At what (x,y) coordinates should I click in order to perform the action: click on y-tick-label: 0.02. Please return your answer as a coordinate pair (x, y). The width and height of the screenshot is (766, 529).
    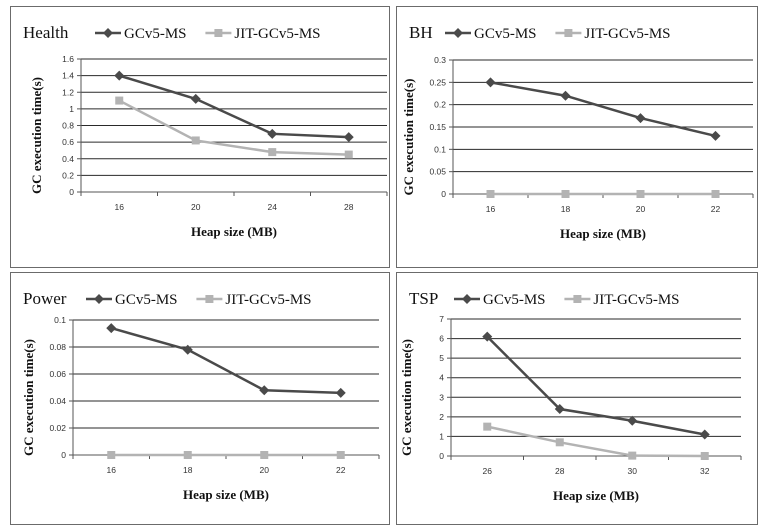
    Looking at the image, I should click on (57, 428).